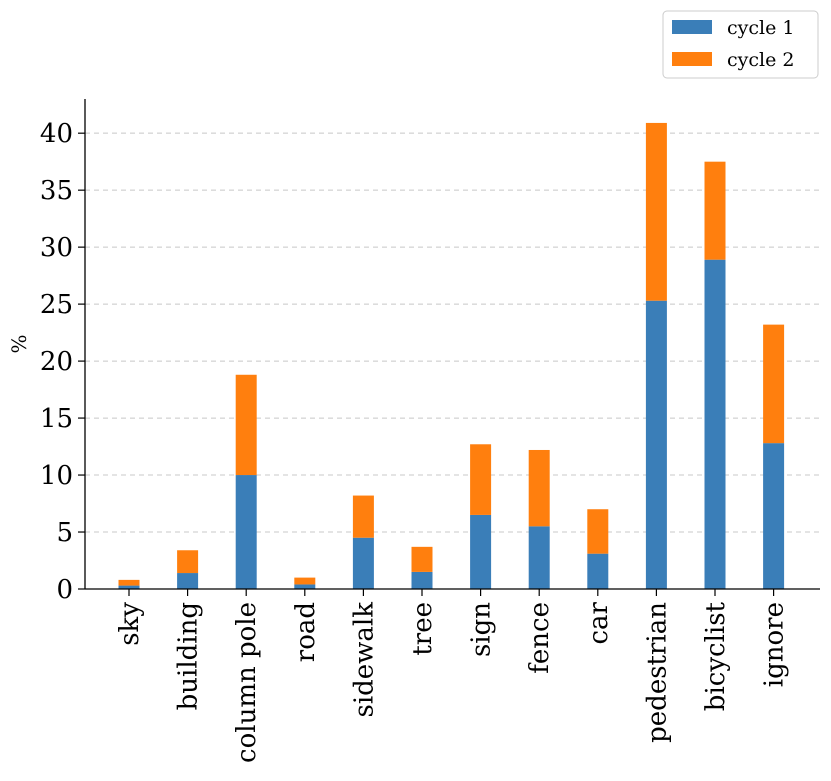 This screenshot has width=831, height=781. I want to click on bar-cycle-1-sign, so click(481, 551).